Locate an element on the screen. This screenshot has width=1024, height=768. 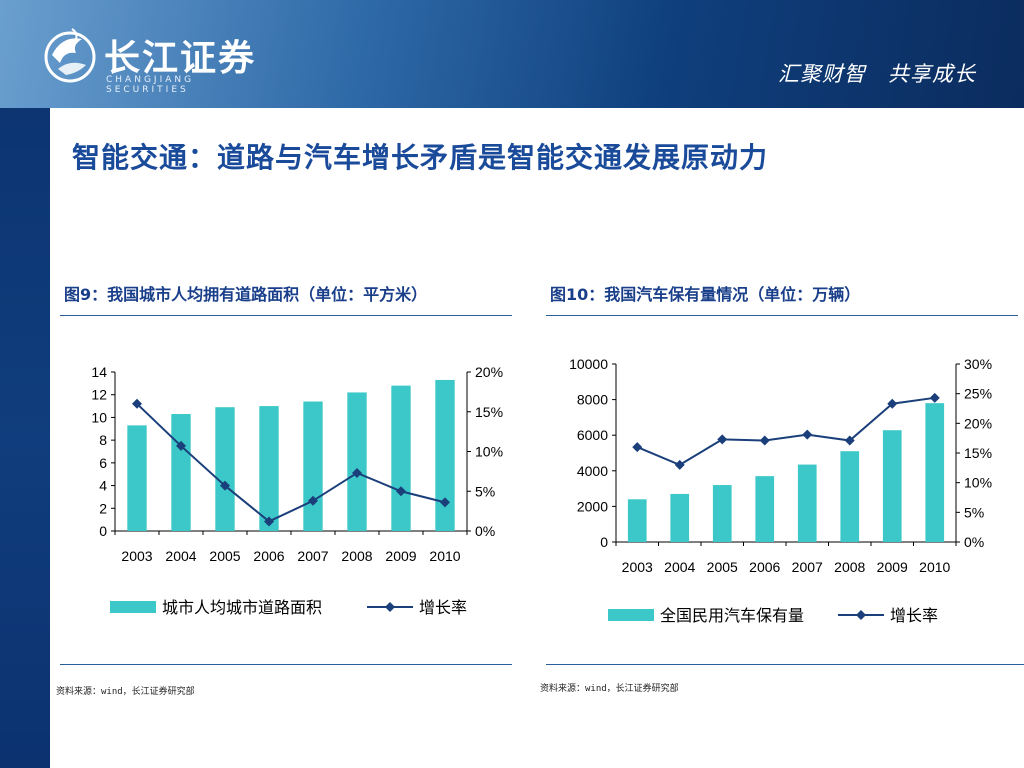
left-tick-label: 6000 is located at coordinates (592, 435).